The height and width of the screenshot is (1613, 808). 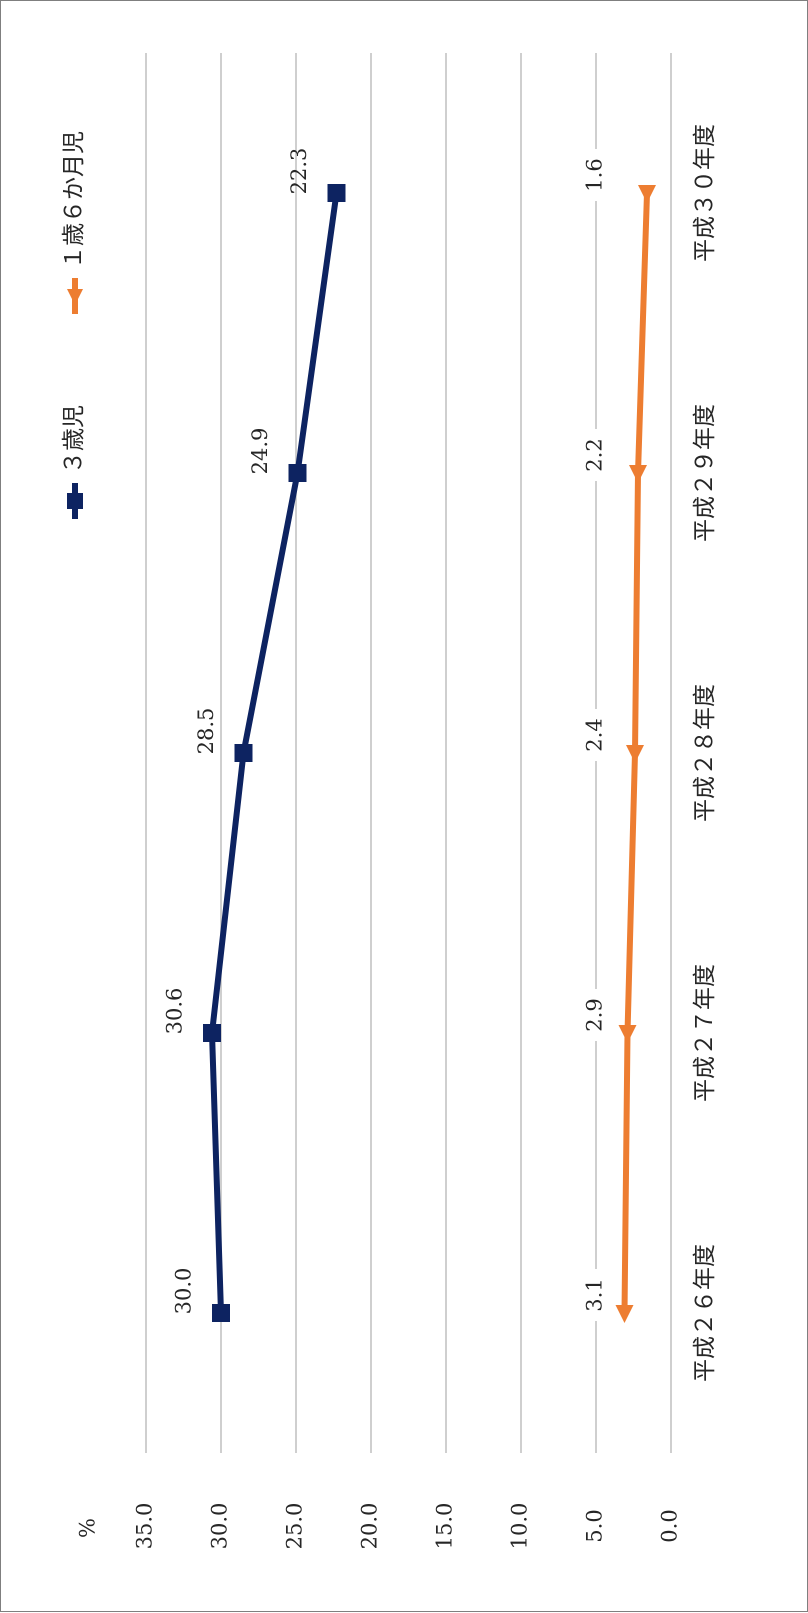 I want to click on category-label: 平成３０年度, so click(x=705, y=193).